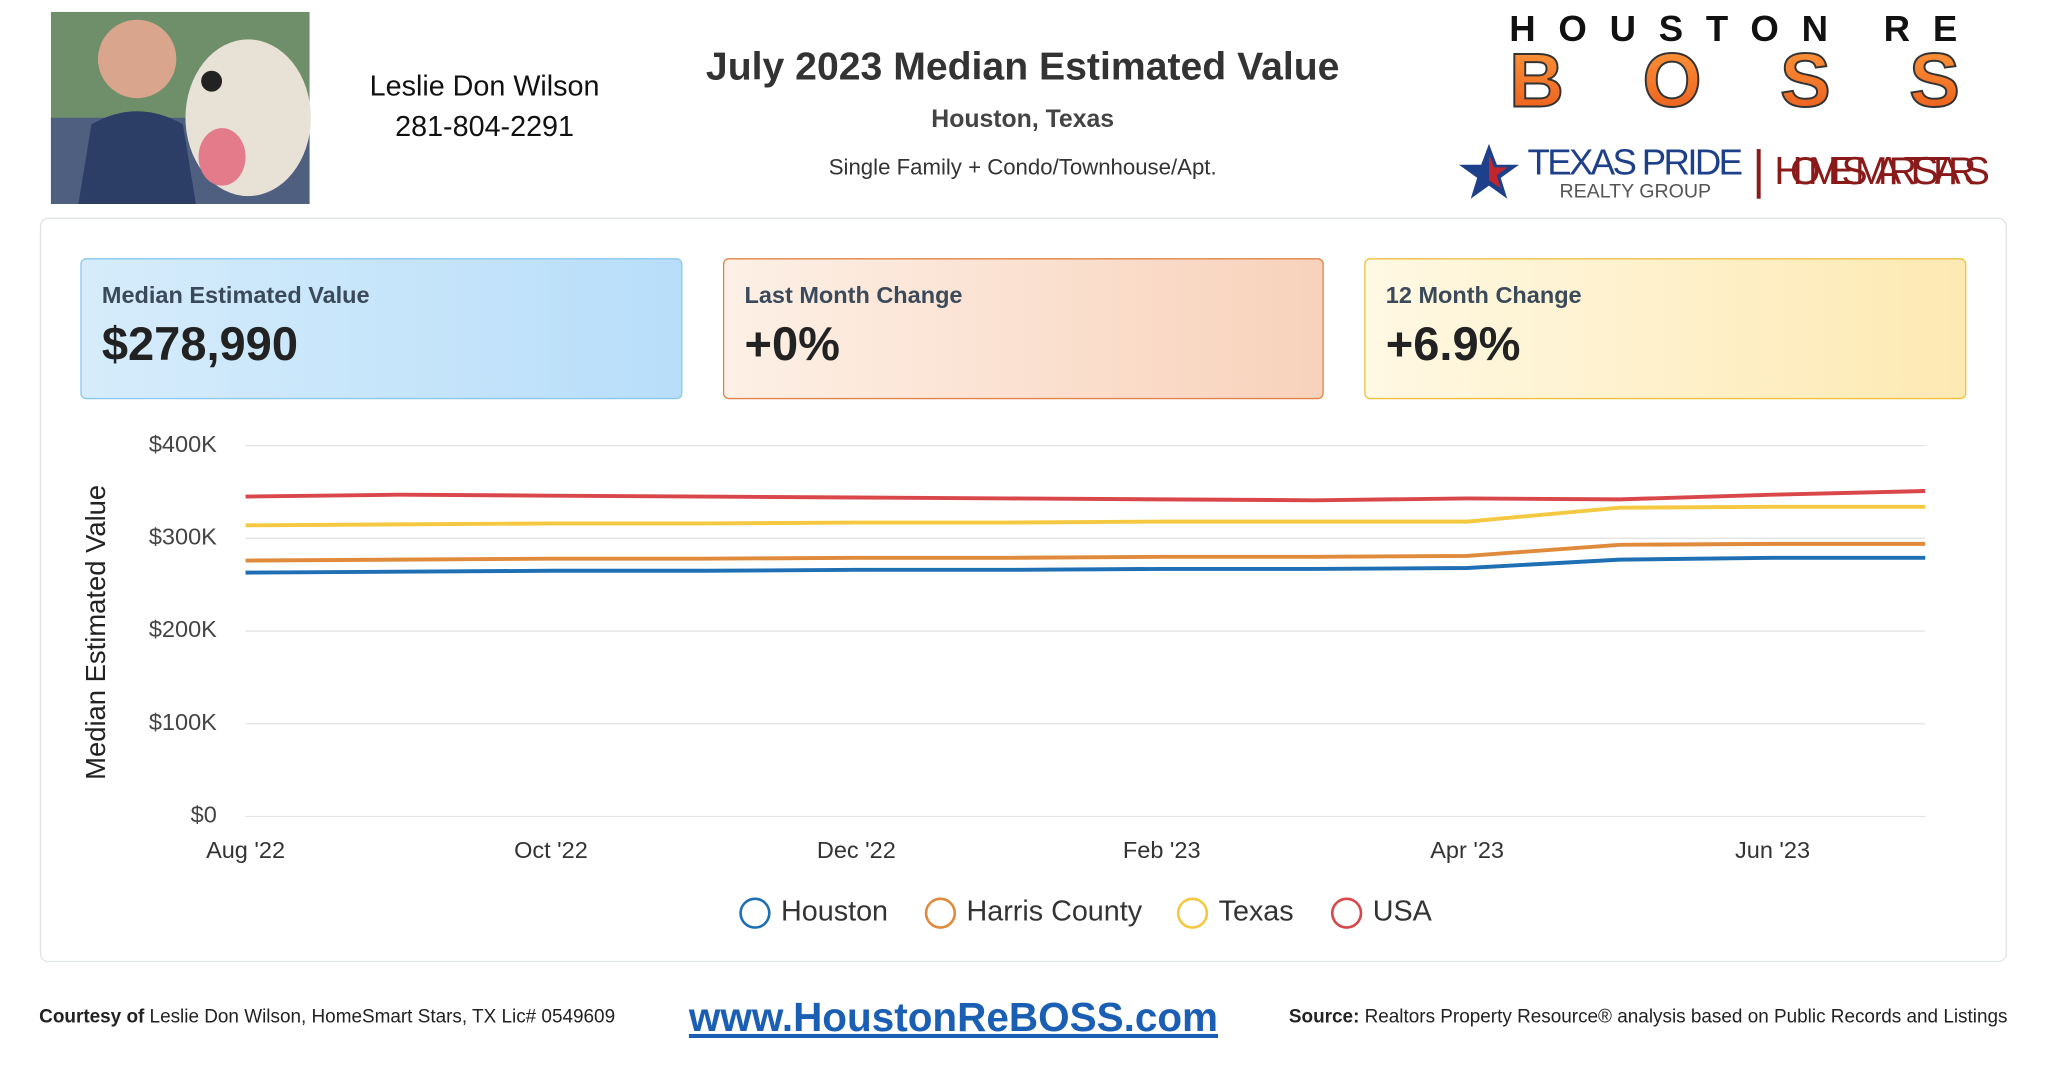 The width and height of the screenshot is (2048, 1074). What do you see at coordinates (1734, 80) in the screenshot?
I see `logo-line2: BOSS` at bounding box center [1734, 80].